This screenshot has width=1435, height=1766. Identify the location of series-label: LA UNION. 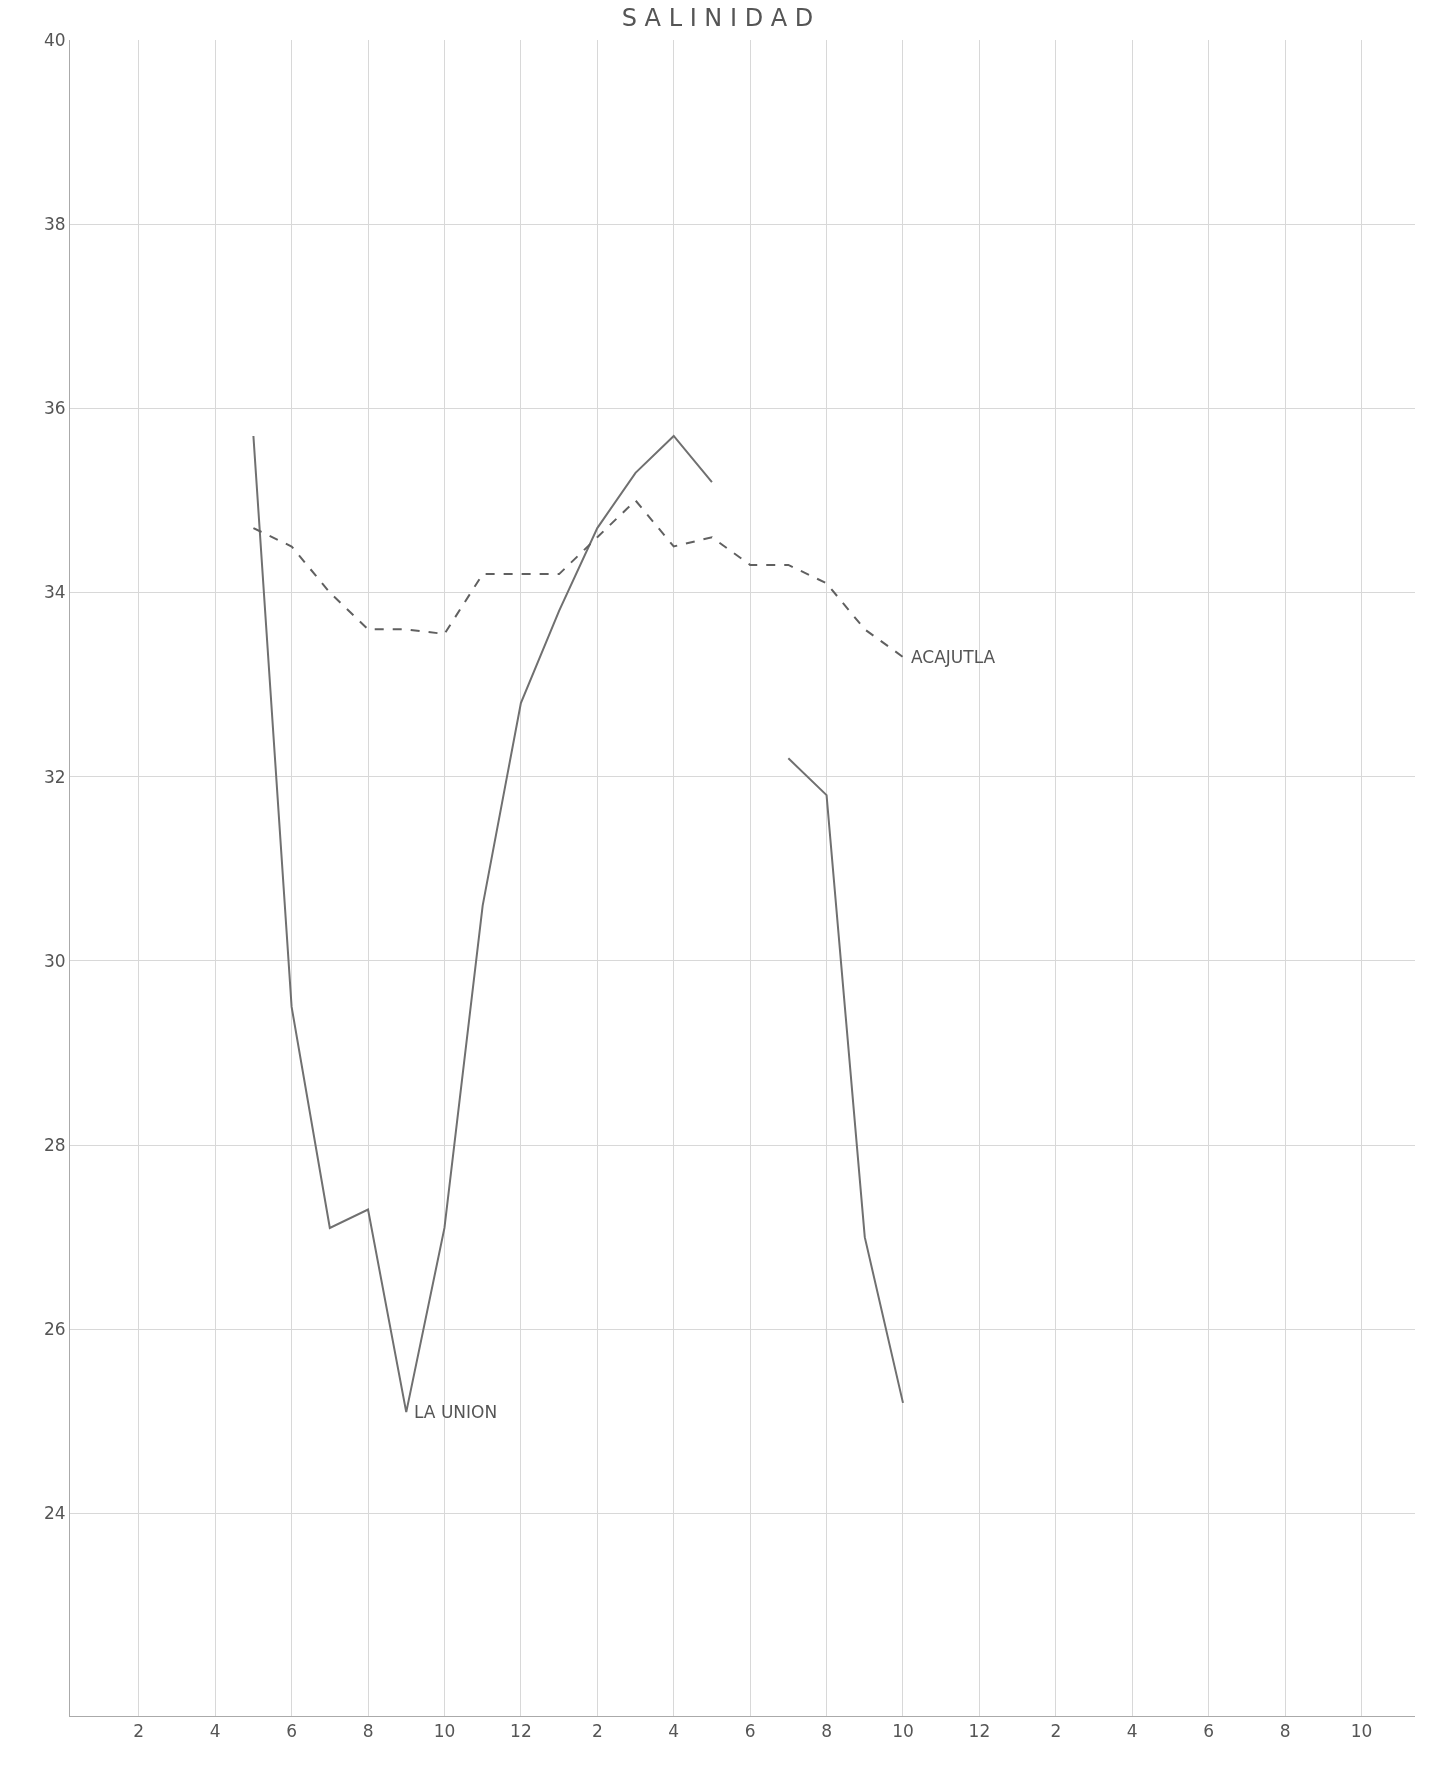
(456, 1412).